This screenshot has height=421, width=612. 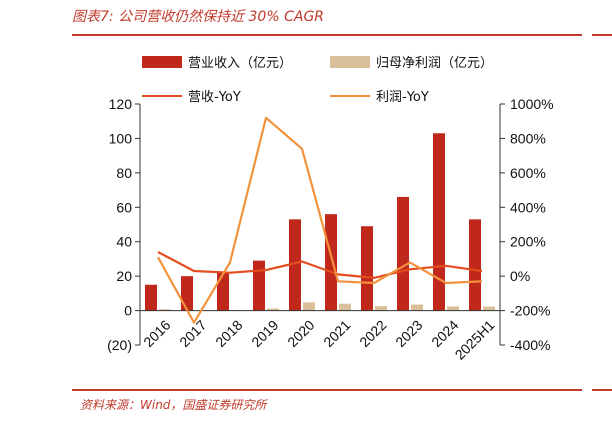 I want to click on figure-title: 图表7: 公司营收仍然保持近 30% CAGR, so click(x=198, y=17).